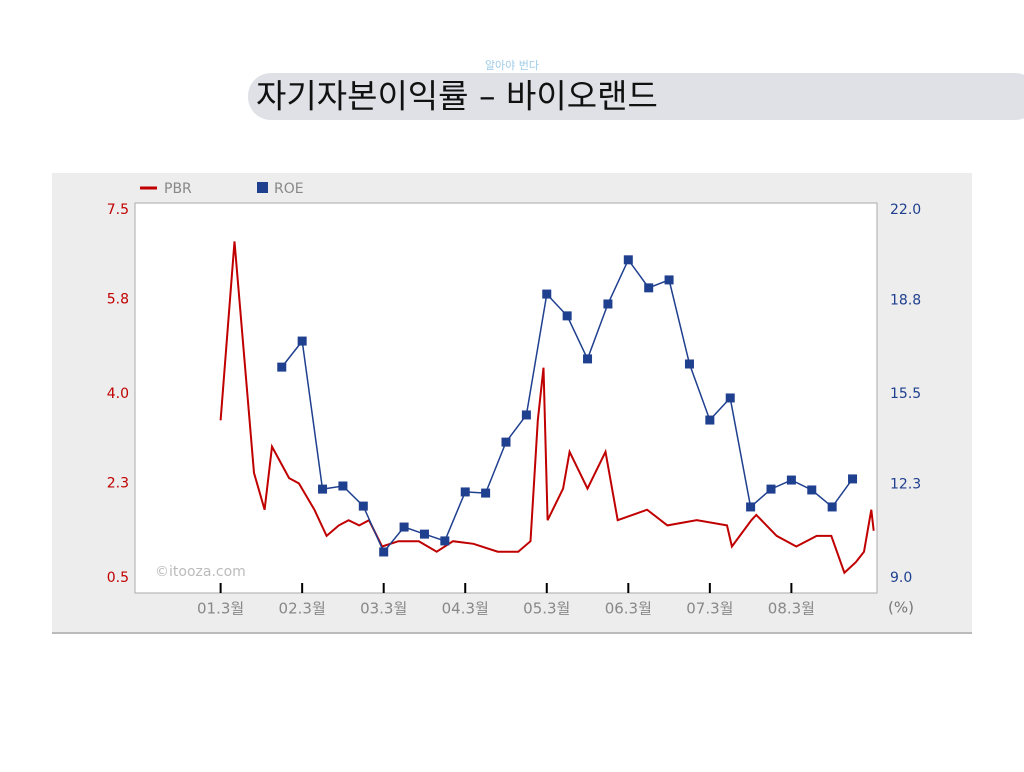  What do you see at coordinates (262, 187) in the screenshot?
I see `legend-swatch` at bounding box center [262, 187].